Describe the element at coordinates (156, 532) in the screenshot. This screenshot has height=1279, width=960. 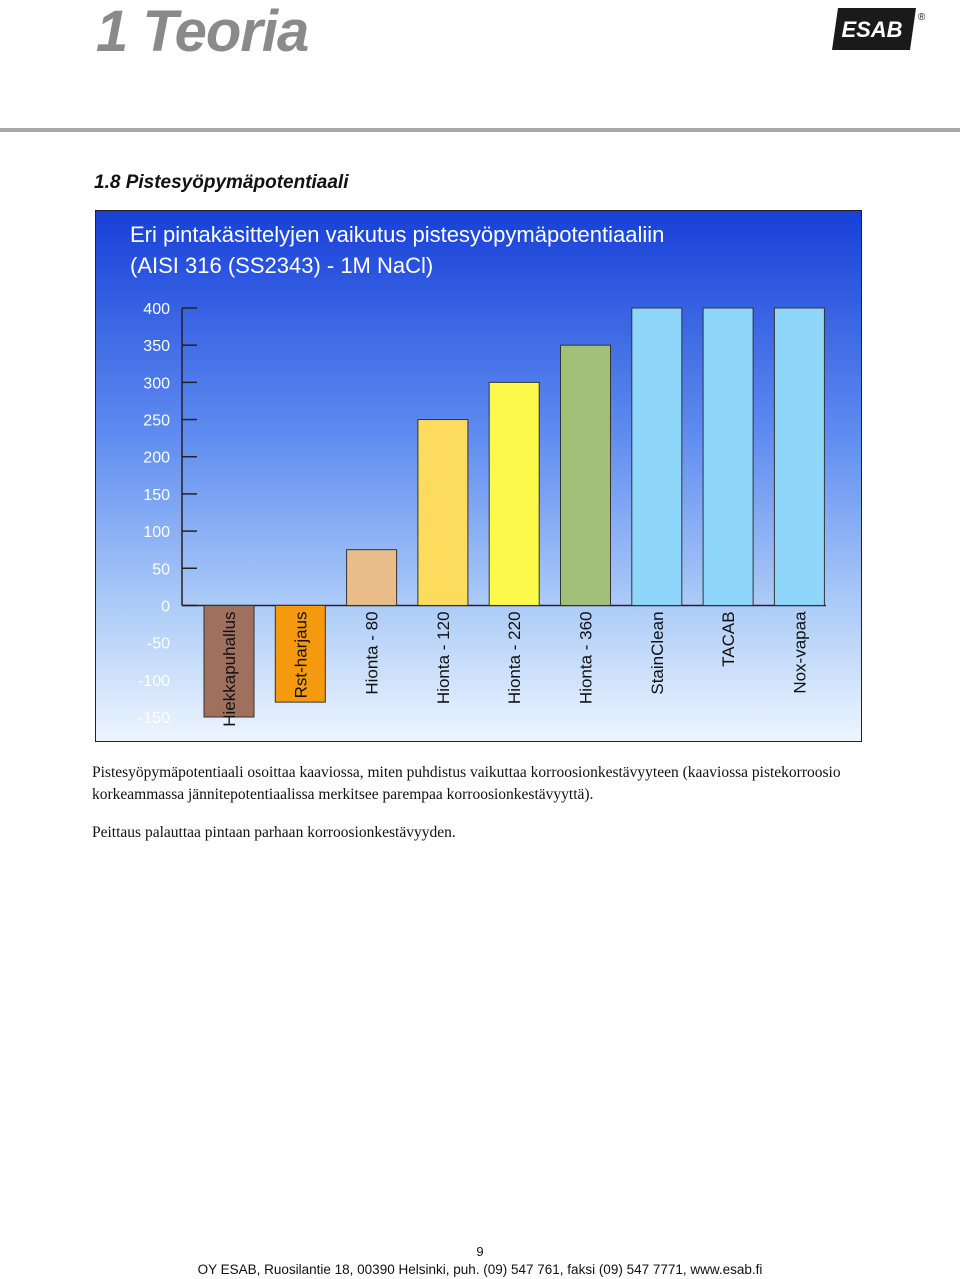
I see `y-tick-label: 100` at that location.